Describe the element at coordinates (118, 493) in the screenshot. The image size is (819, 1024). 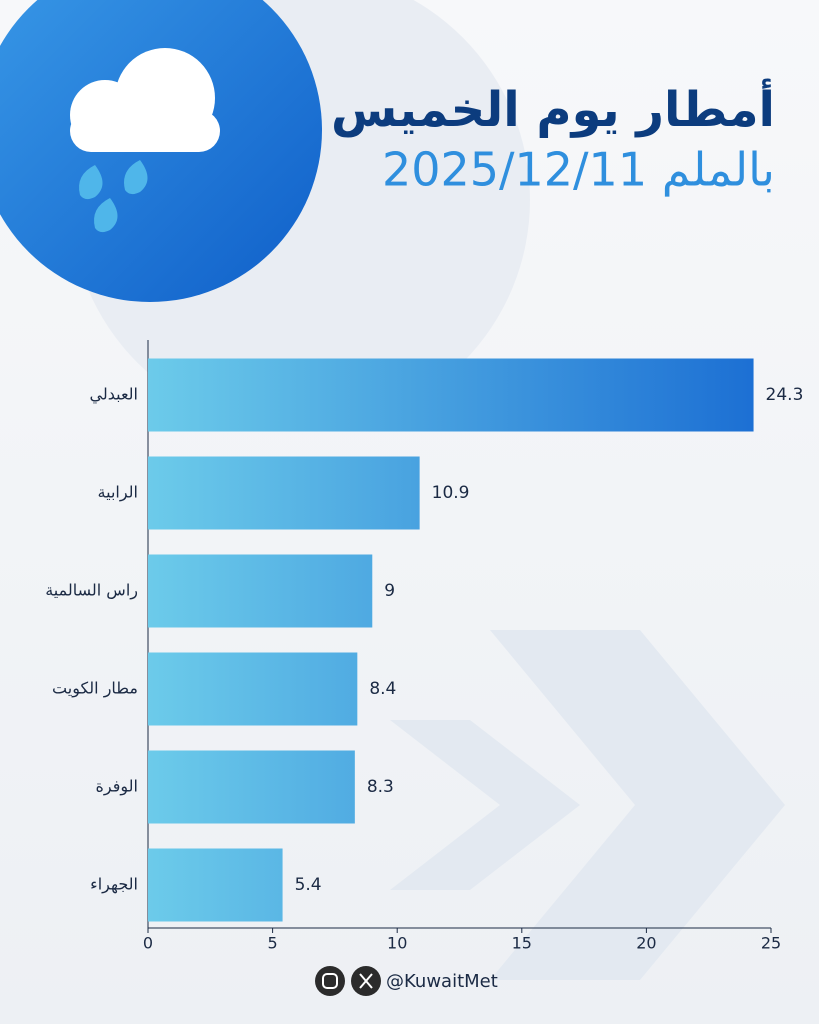
I see `y-tick-label: الرابية` at that location.